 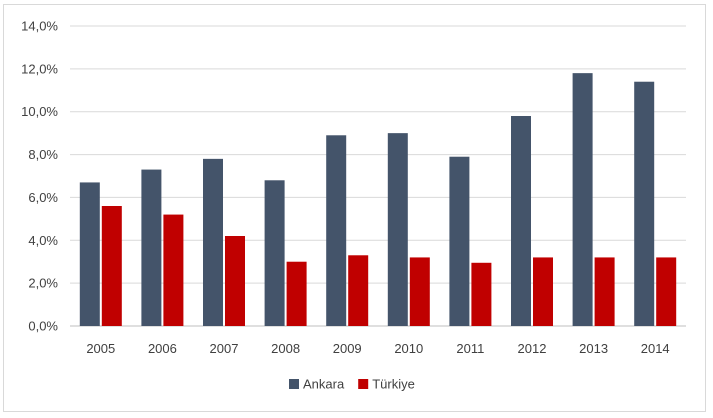 What do you see at coordinates (173, 270) in the screenshot?
I see `bar-trkiye-2006` at bounding box center [173, 270].